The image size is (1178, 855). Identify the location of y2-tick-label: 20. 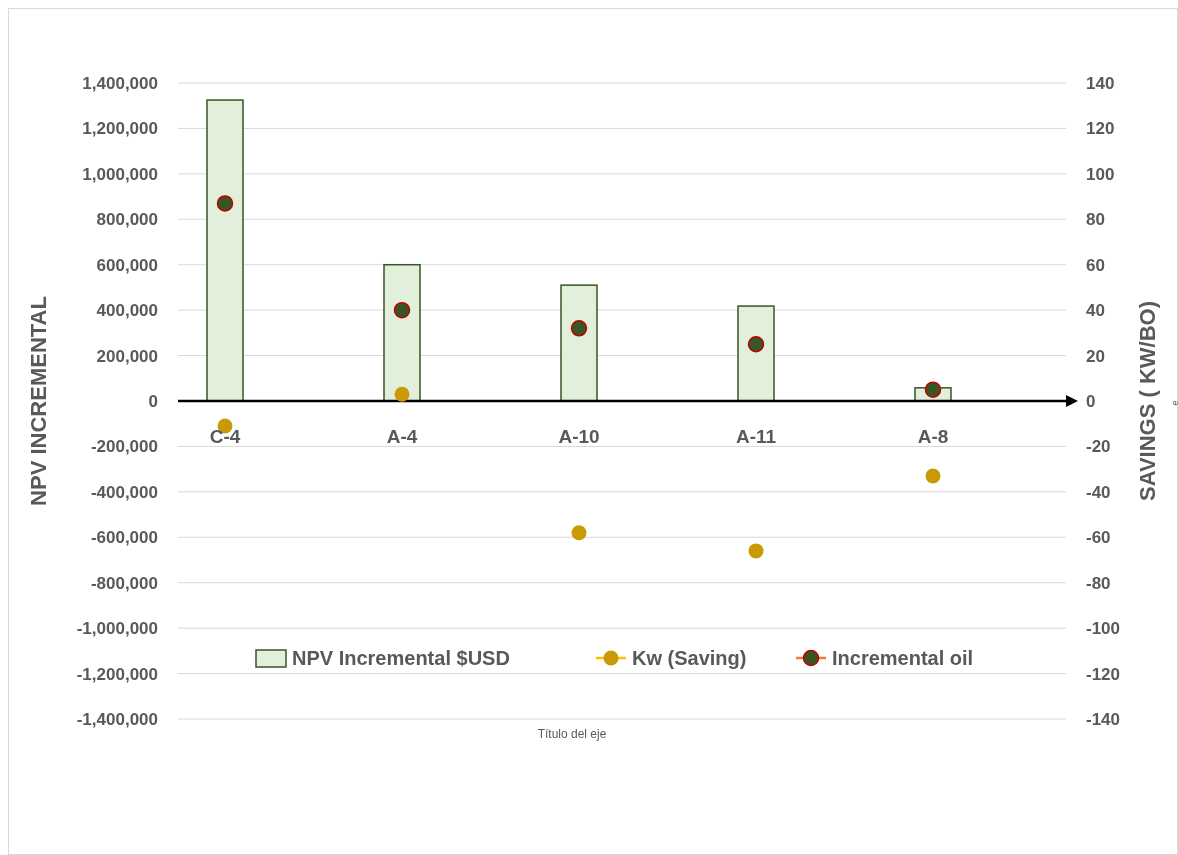
(1095, 356).